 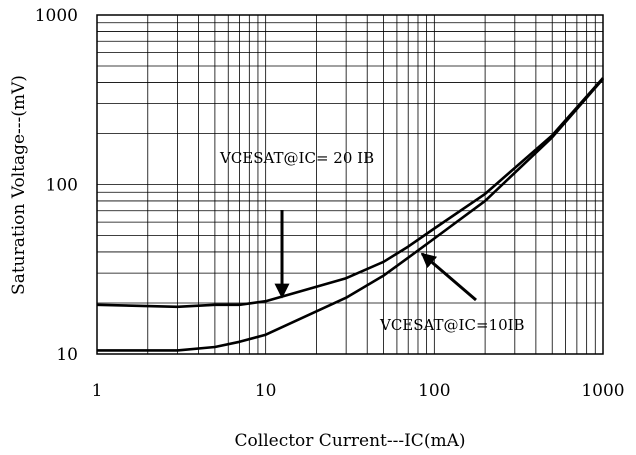 I want to click on annotation-text-20ib: VCESAT@IC= 20 IB, so click(x=296, y=158).